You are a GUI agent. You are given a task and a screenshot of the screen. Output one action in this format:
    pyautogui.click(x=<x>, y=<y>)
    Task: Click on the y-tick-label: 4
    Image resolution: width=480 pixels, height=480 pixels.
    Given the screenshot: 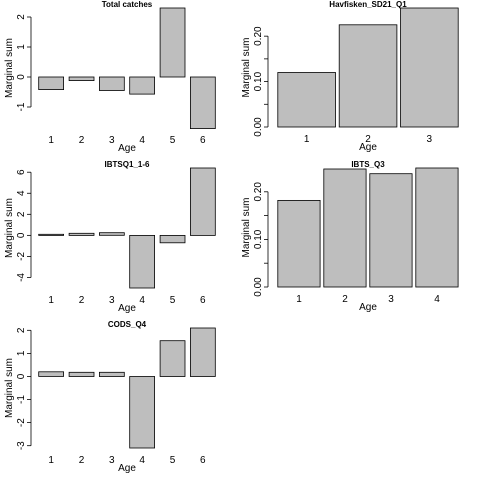 What is the action you would take?
    pyautogui.click(x=21, y=193)
    